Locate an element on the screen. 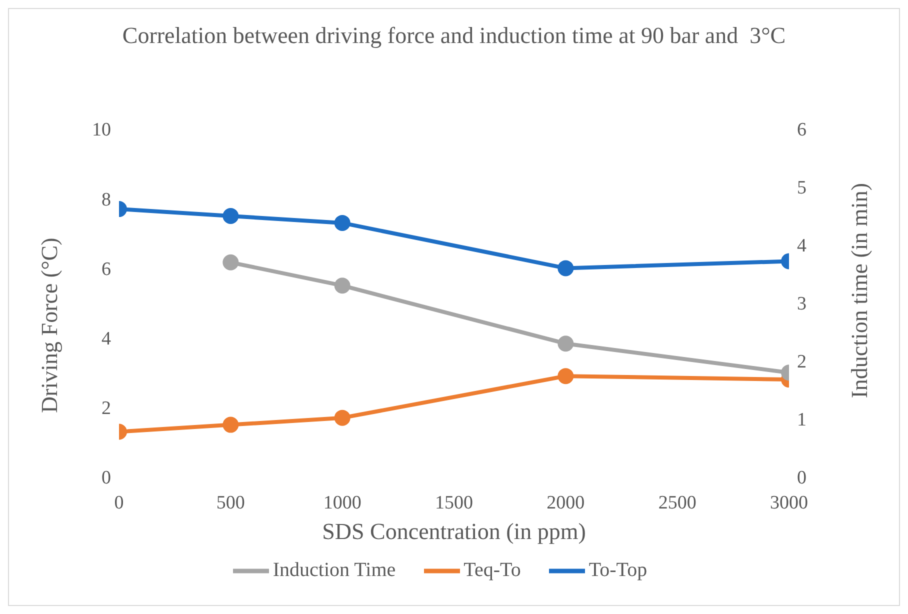 This screenshot has height=614, width=908. legend-label: To-Top is located at coordinates (618, 569).